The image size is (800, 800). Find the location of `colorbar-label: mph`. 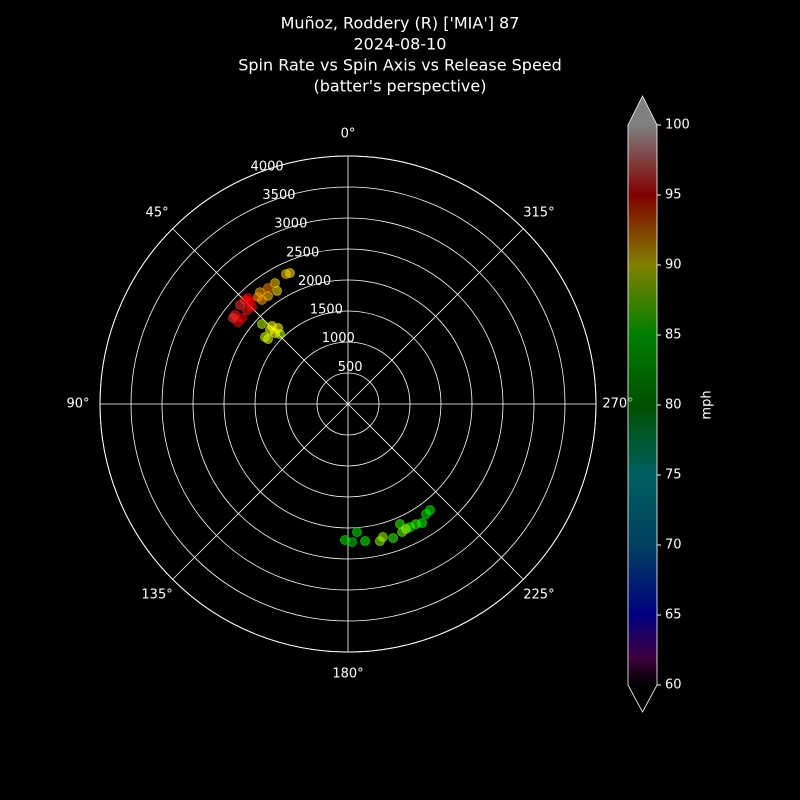

colorbar-label: mph is located at coordinates (707, 404).